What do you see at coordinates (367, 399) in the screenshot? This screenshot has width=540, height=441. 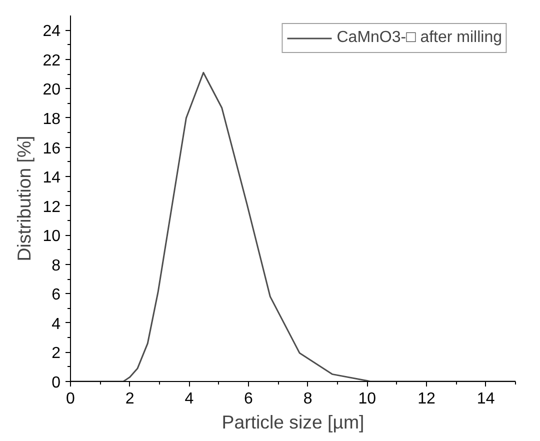 I see `x-tick-label: 10` at bounding box center [367, 399].